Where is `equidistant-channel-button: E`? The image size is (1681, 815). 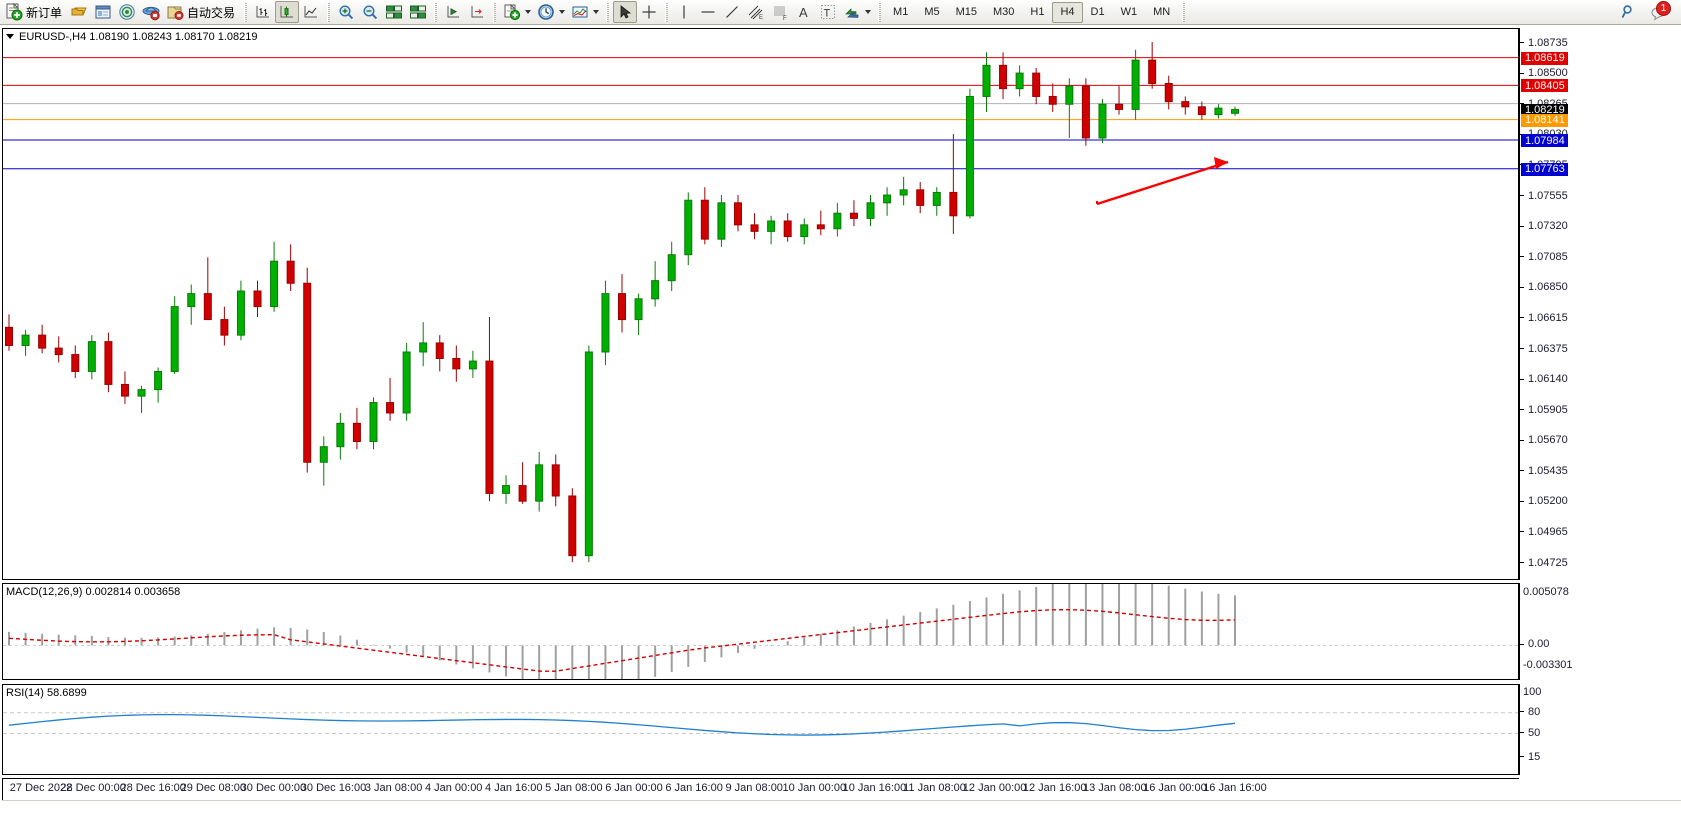 equidistant-channel-button: E is located at coordinates (756, 12).